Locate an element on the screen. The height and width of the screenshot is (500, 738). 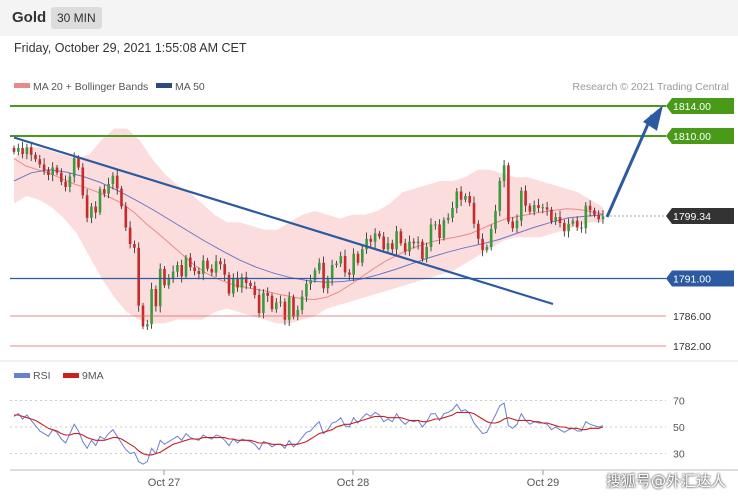
level-tag is located at coordinates (700, 136).